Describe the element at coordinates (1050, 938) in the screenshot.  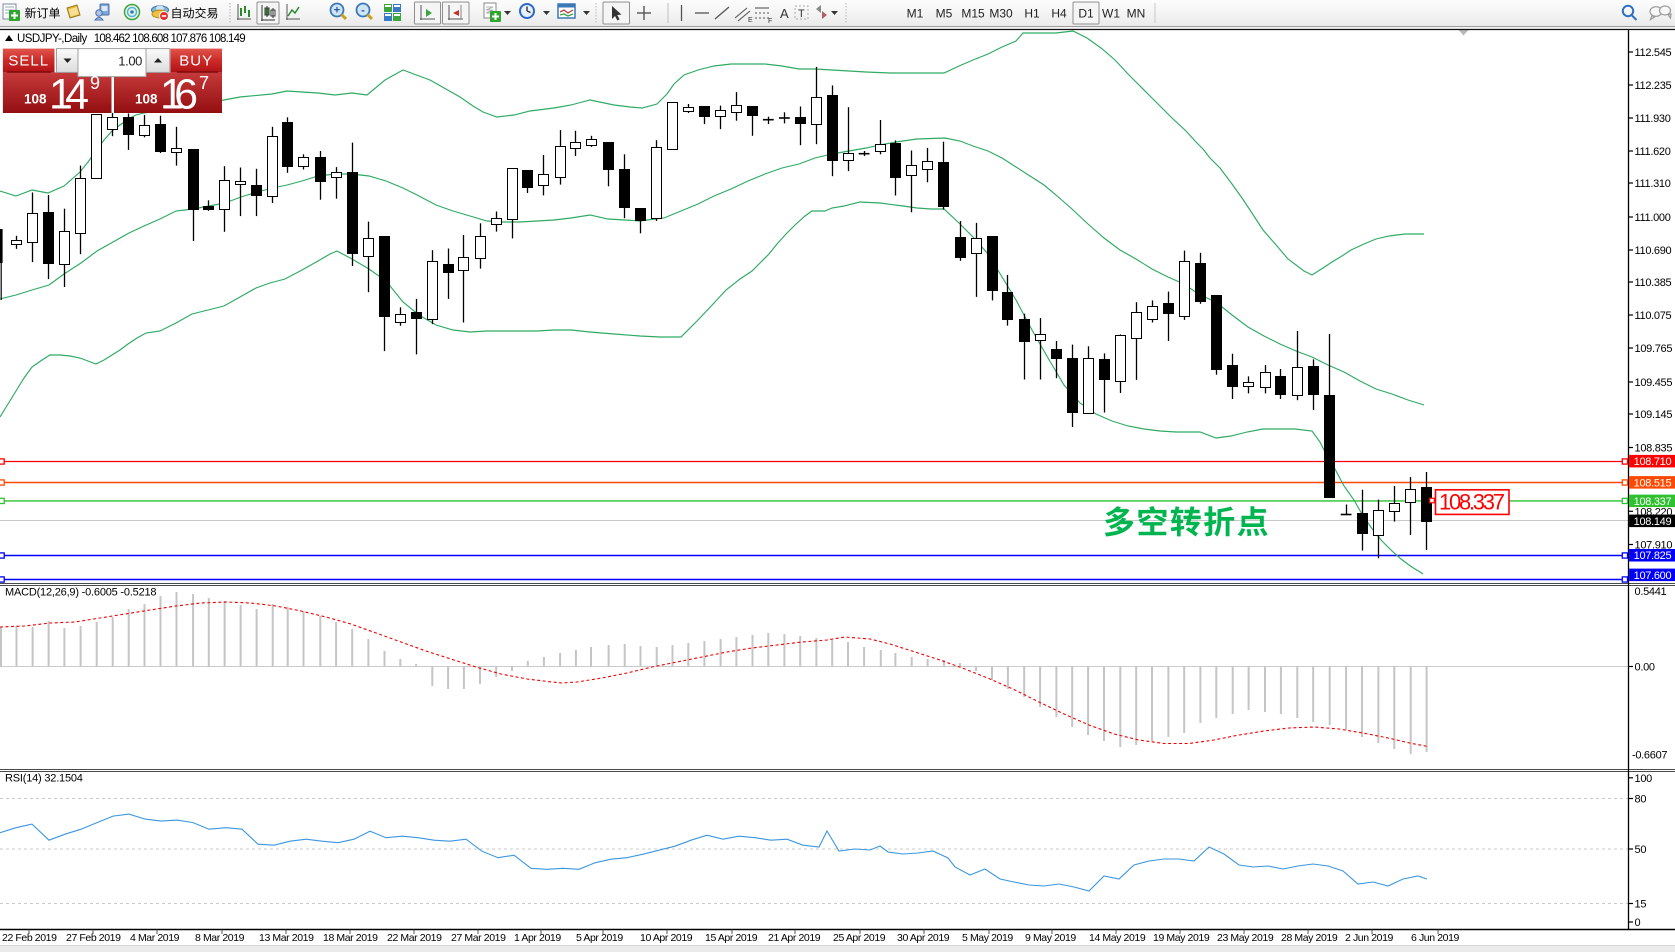
I see `svg-text: 9 May 2019` at that location.